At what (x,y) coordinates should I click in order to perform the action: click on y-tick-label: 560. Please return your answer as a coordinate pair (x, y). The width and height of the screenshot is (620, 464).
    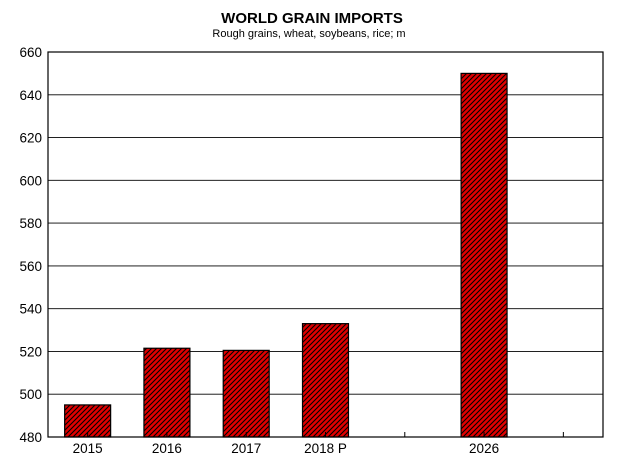
    Looking at the image, I should click on (30, 266).